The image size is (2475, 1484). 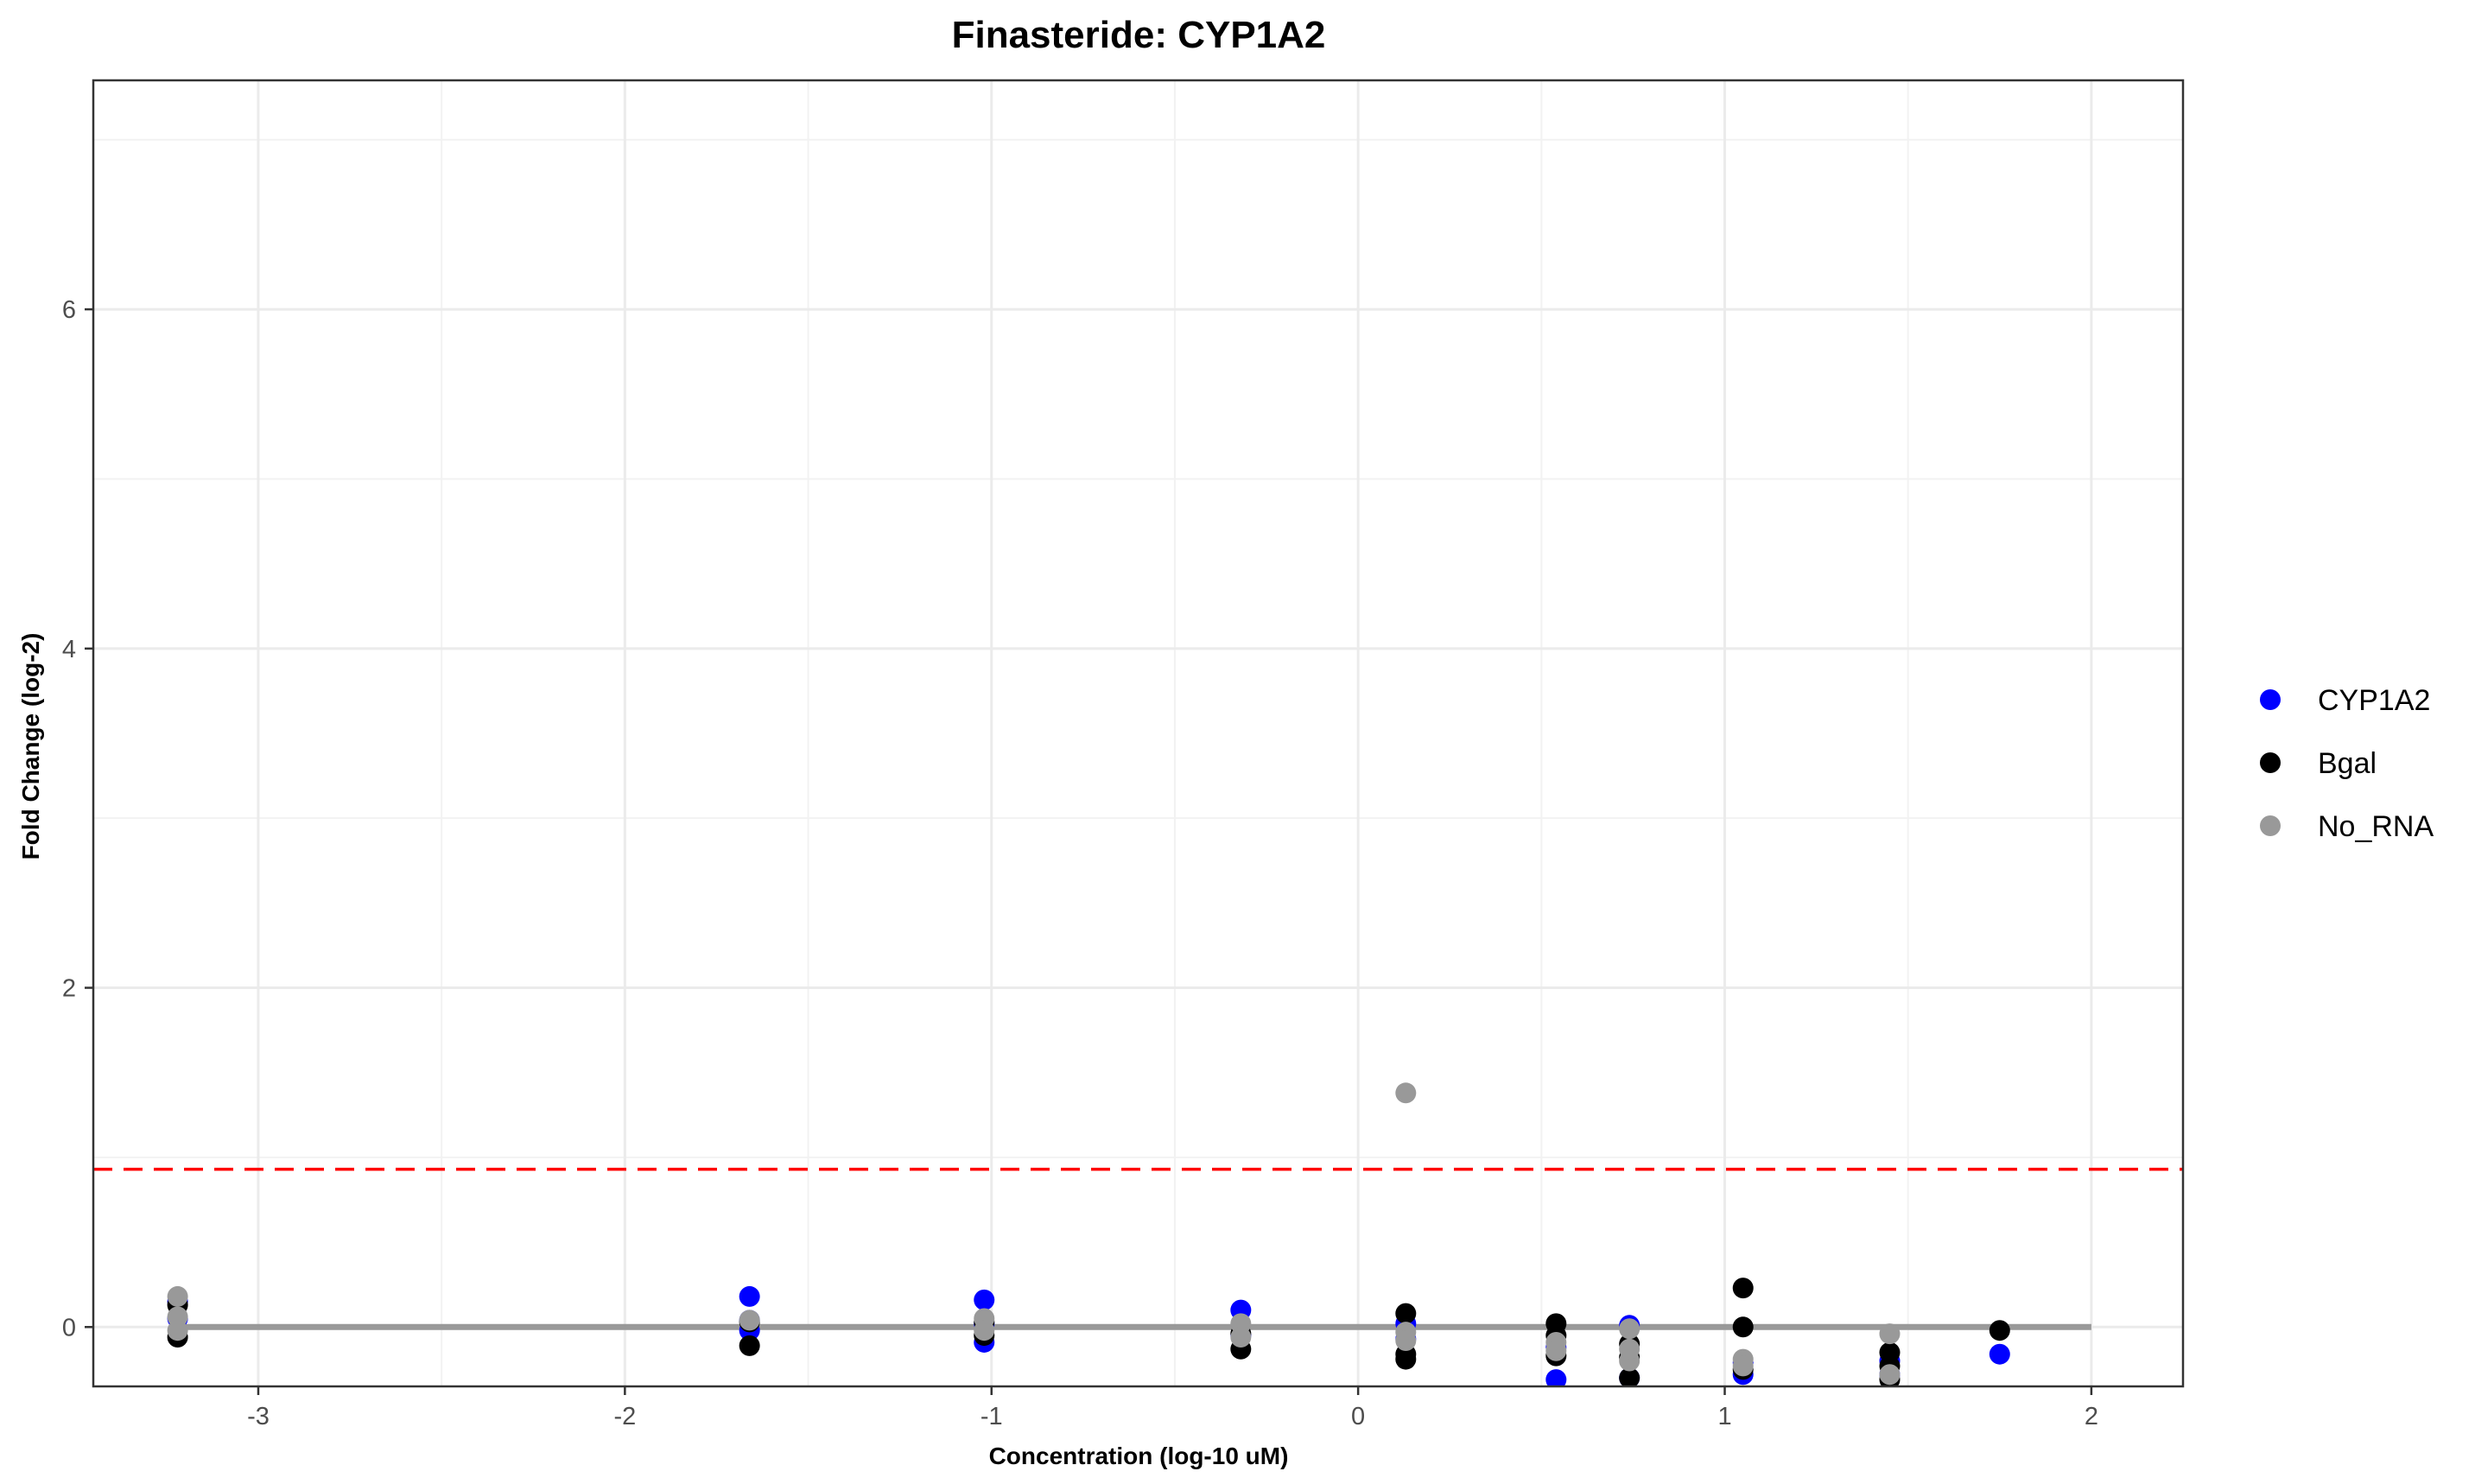 What do you see at coordinates (2091, 1416) in the screenshot?
I see `x-tick-label: 2` at bounding box center [2091, 1416].